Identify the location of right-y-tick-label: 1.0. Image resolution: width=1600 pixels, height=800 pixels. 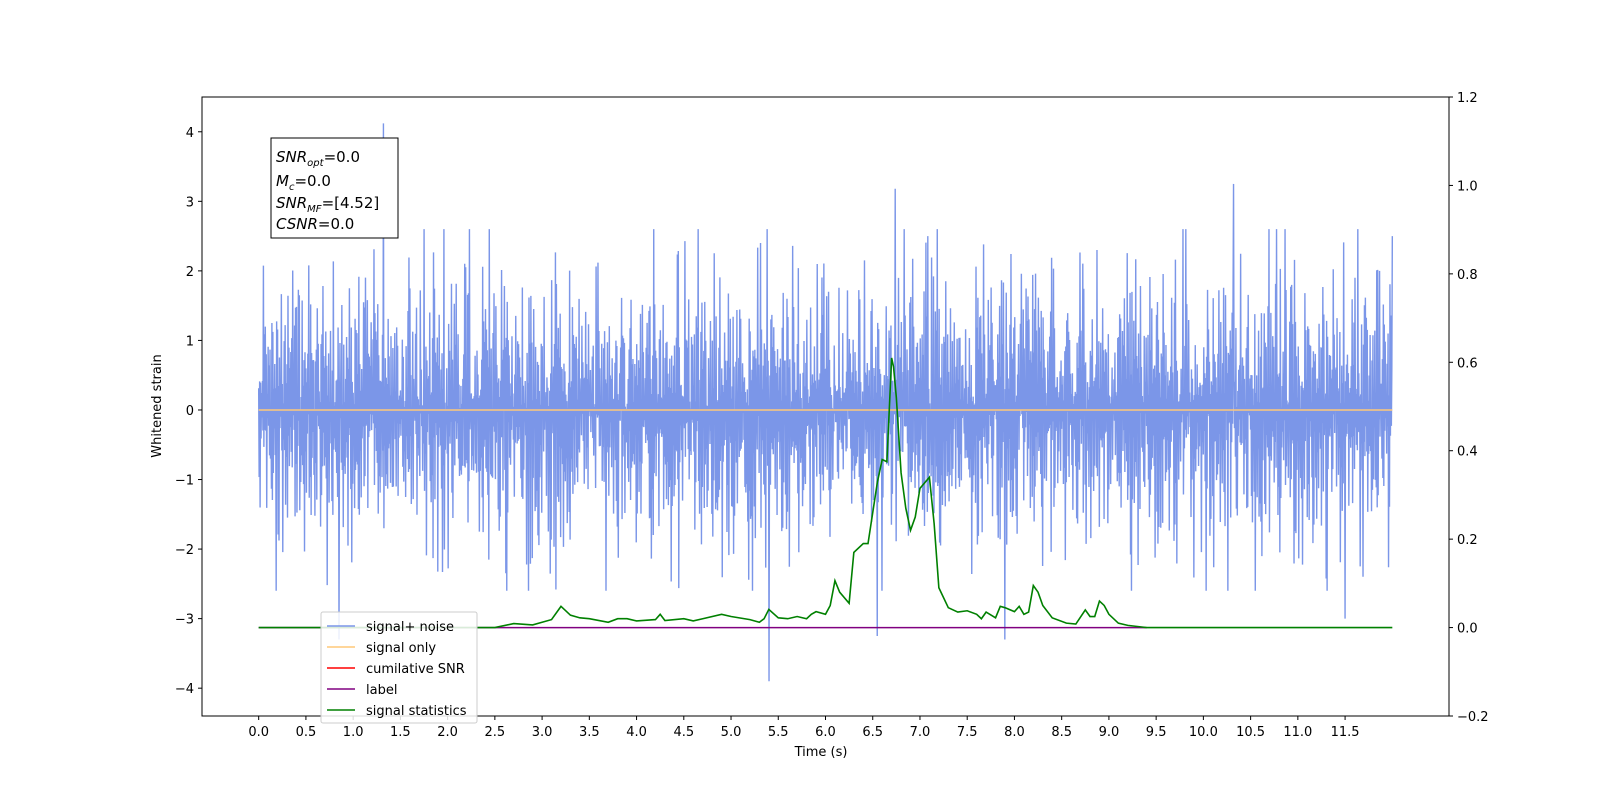
(1467, 186).